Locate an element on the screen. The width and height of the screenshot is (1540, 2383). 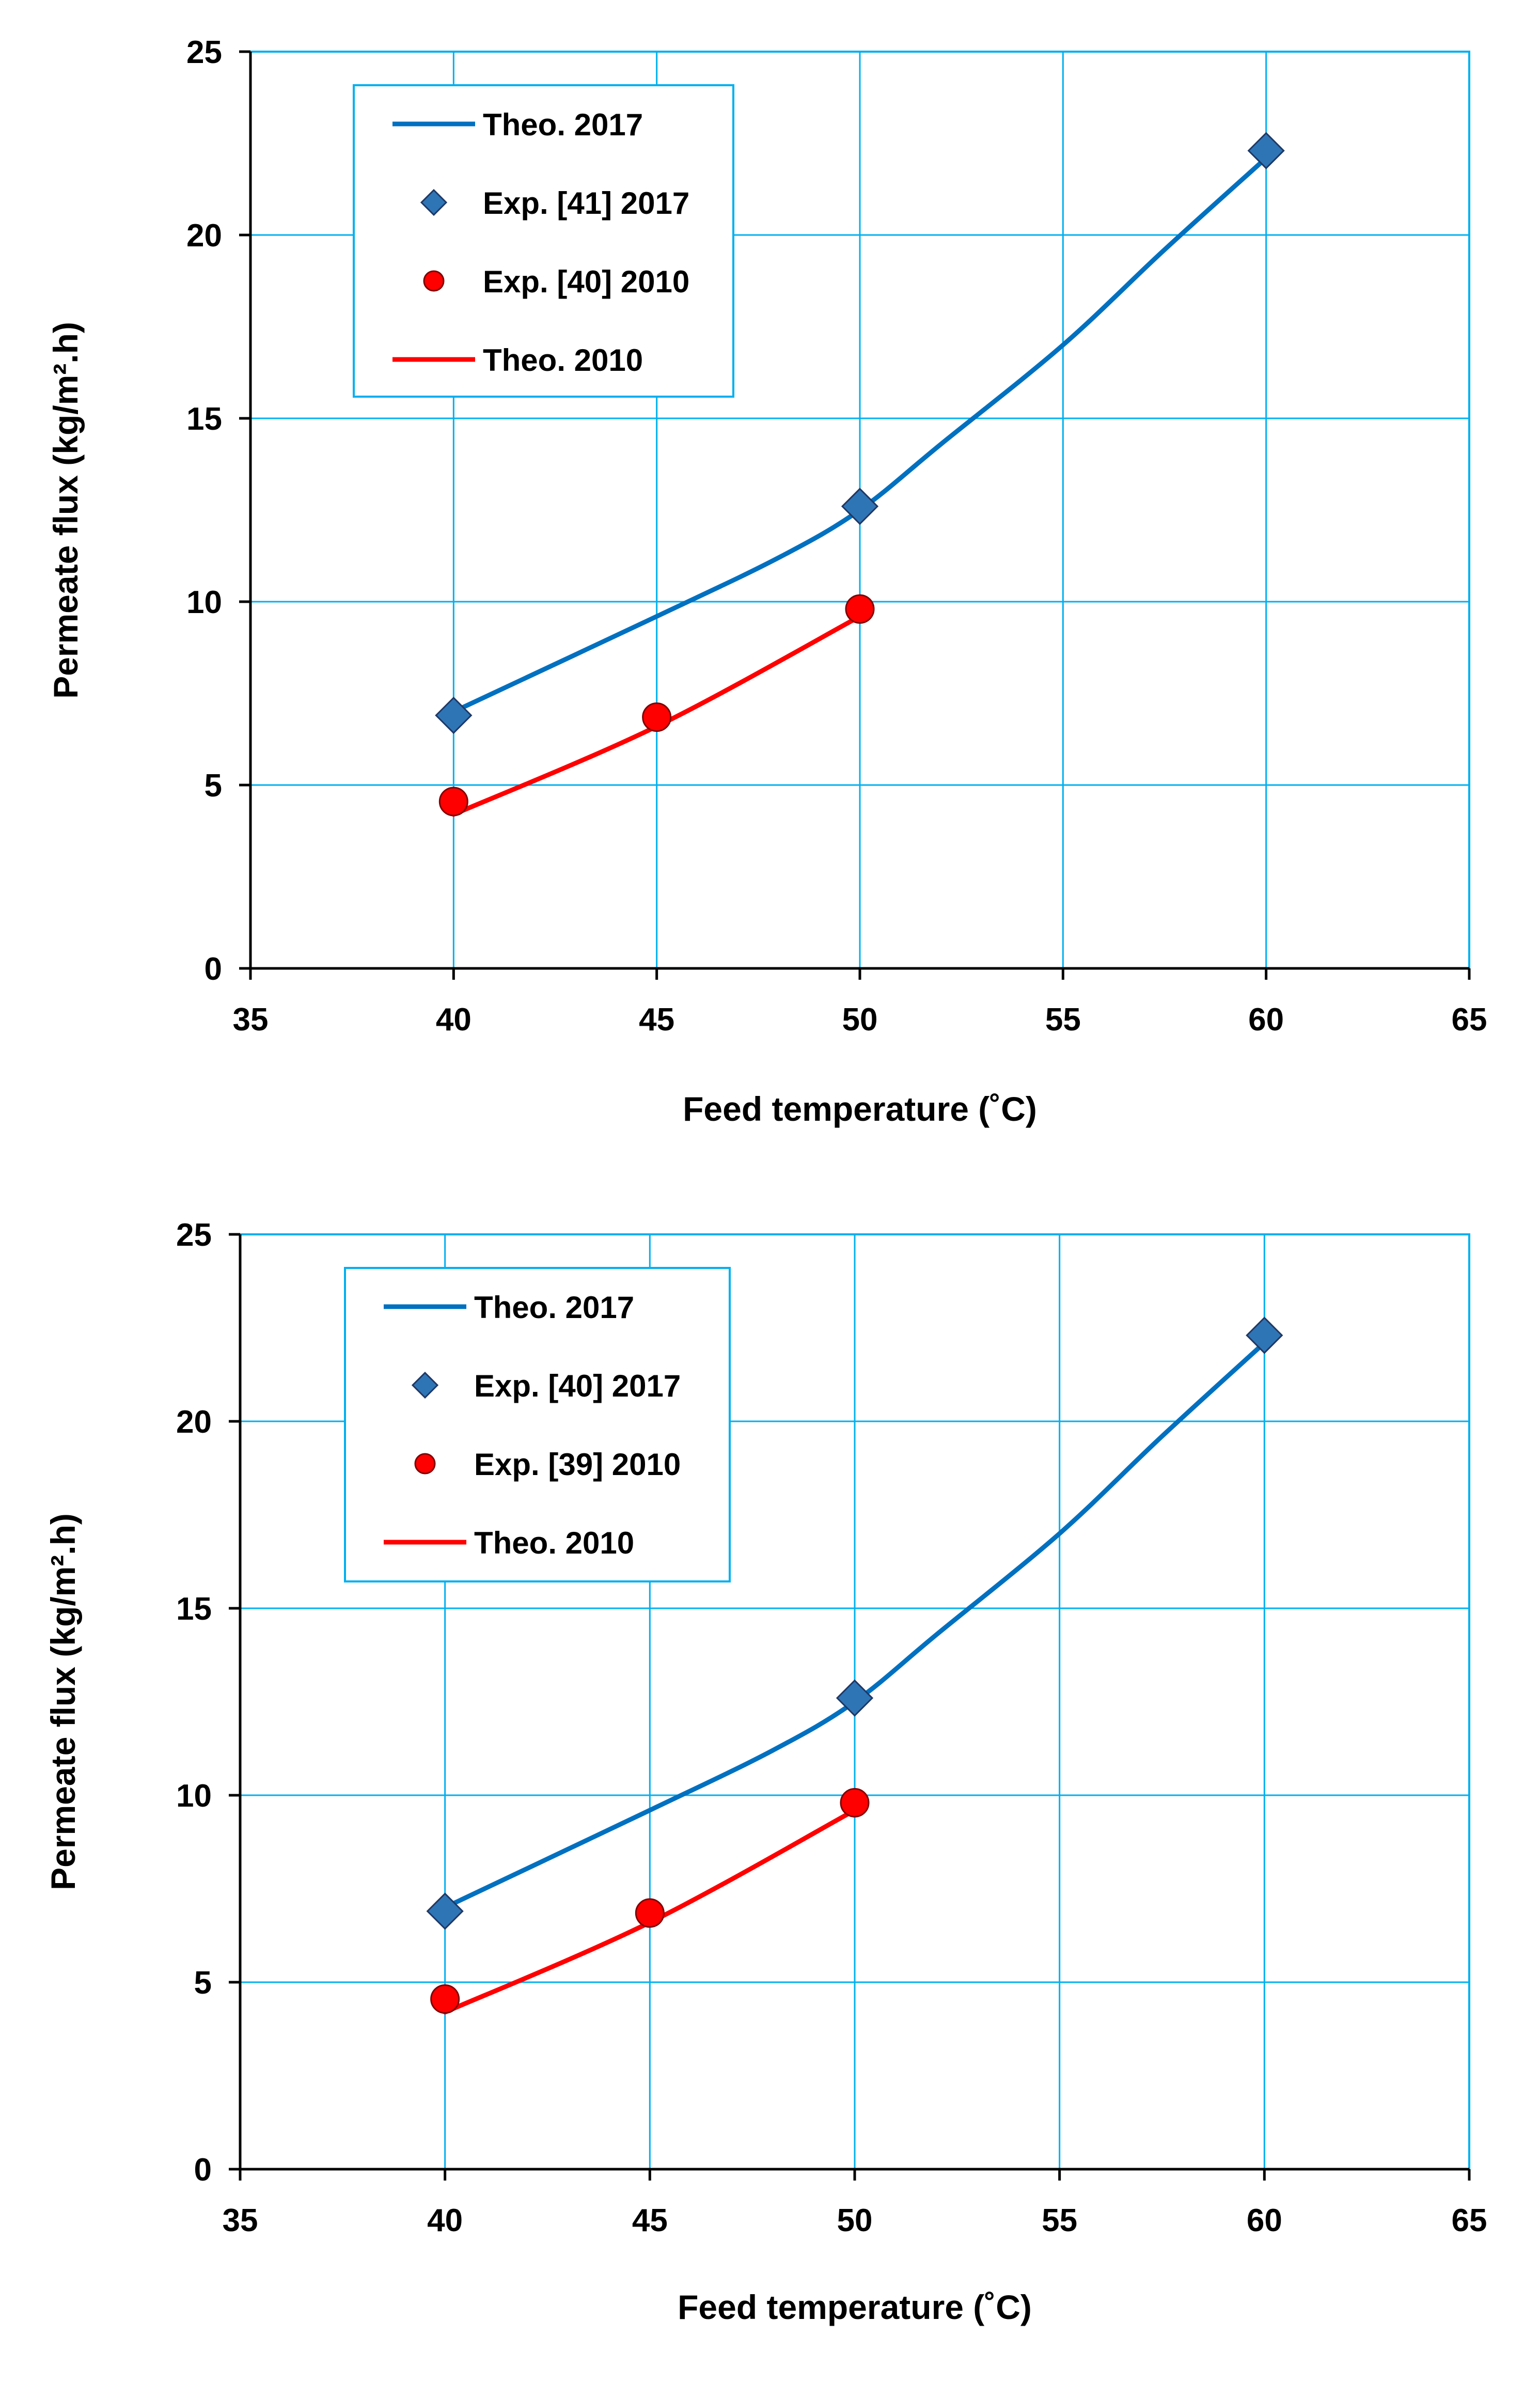
legend-entry: Exp. [39] 2010 is located at coordinates (547, 1464).